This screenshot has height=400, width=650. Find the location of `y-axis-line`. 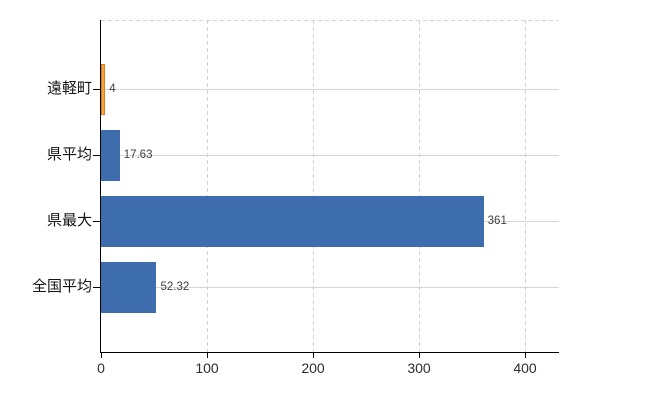

y-axis-line is located at coordinates (100, 186).